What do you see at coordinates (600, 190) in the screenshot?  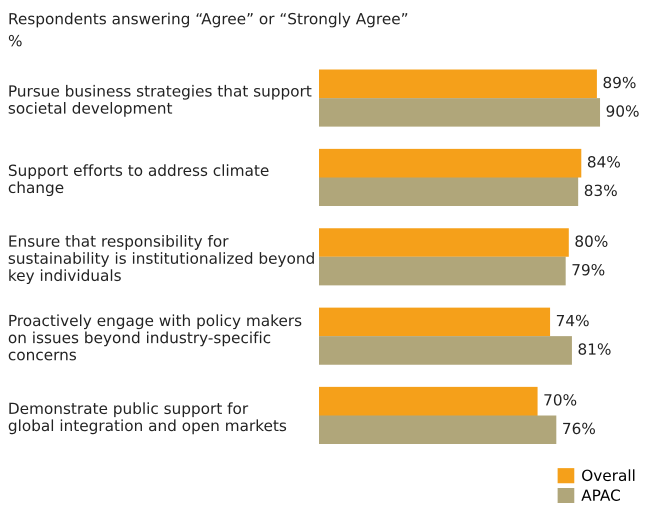 I see `data-label: 83%` at bounding box center [600, 190].